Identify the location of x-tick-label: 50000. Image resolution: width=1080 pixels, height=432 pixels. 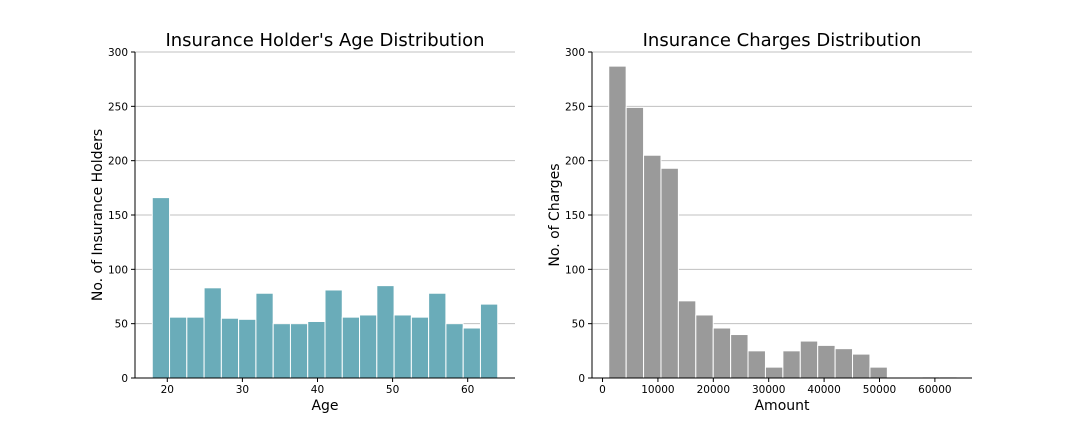
(879, 390).